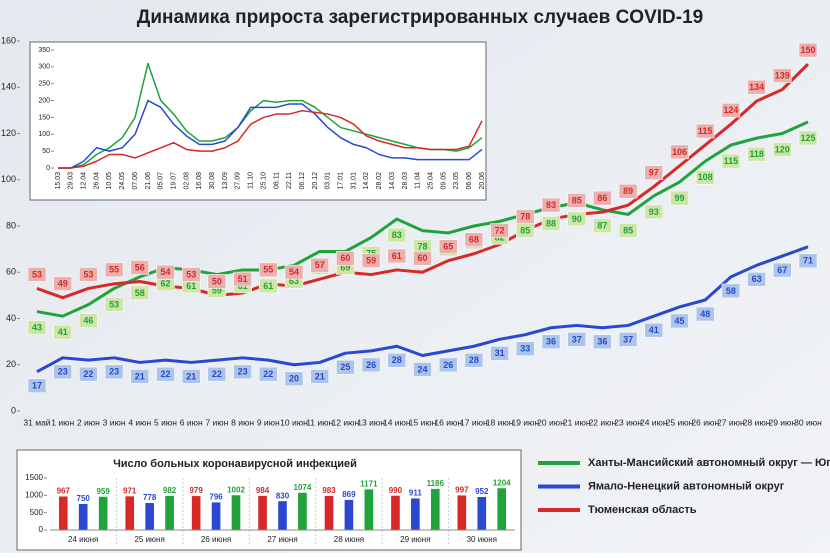  Describe the element at coordinates (165, 272) in the screenshot. I see `data-label: 54` at that location.